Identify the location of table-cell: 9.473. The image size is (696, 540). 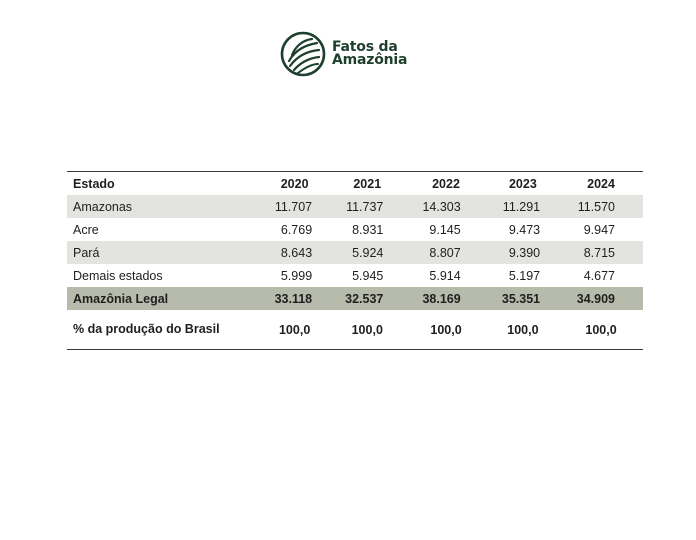
(524, 229).